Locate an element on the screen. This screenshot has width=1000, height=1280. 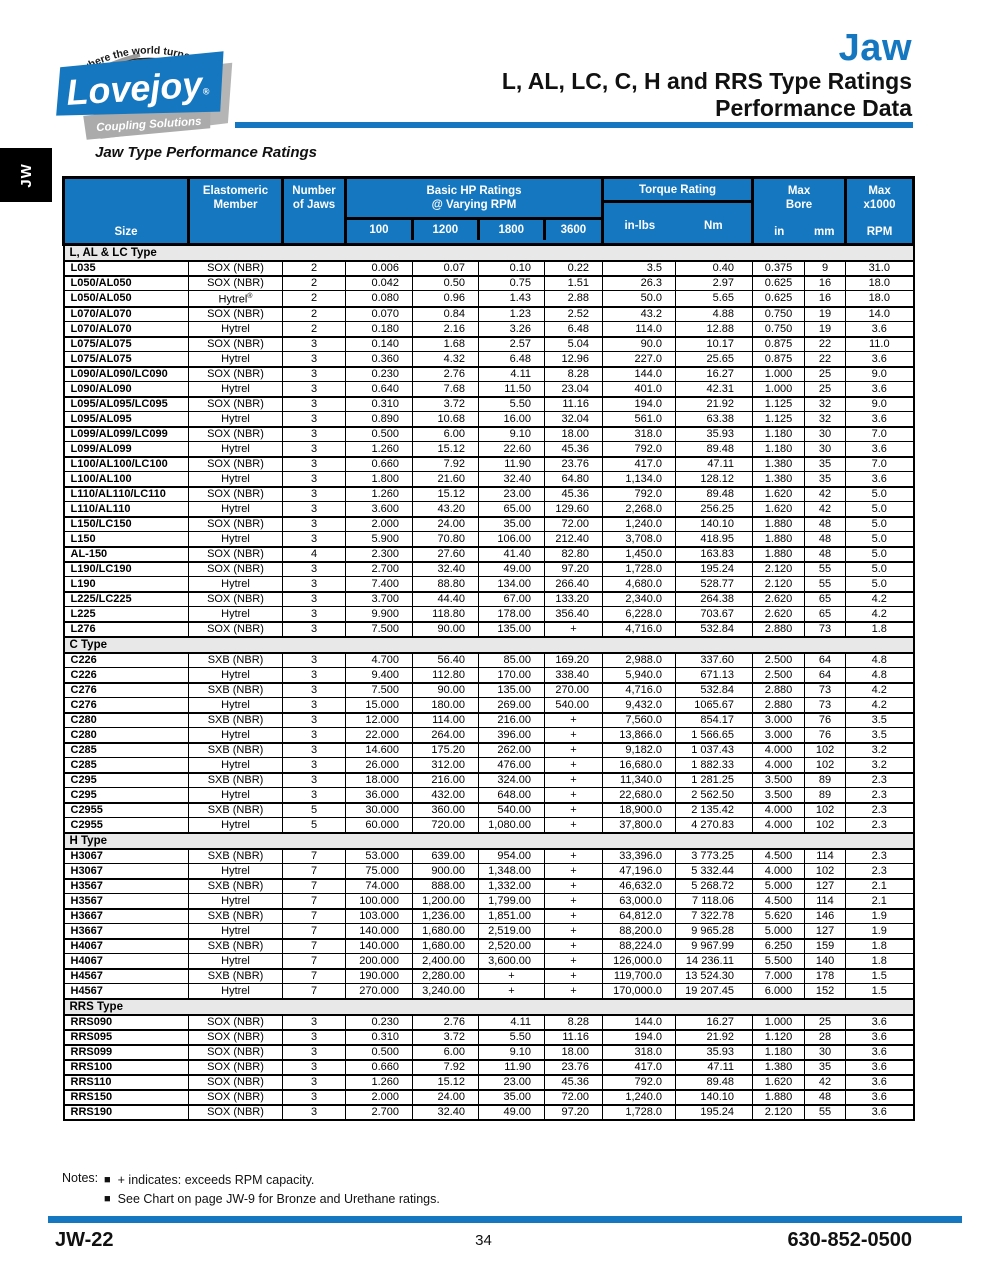
hp1200-cell: 264.00 is located at coordinates (445, 735).